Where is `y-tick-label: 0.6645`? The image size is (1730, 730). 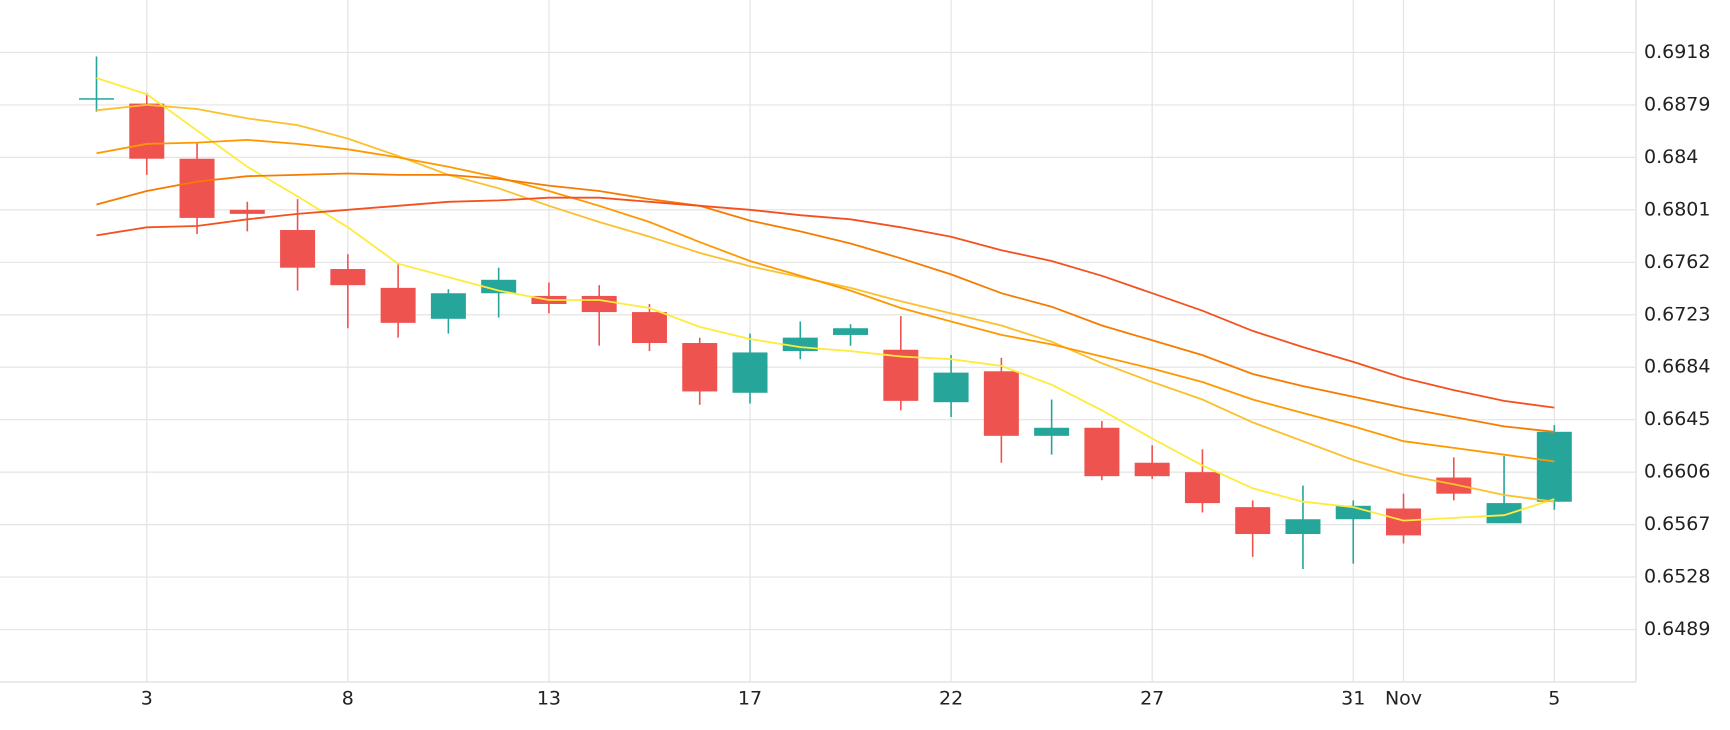 y-tick-label: 0.6645 is located at coordinates (1677, 419).